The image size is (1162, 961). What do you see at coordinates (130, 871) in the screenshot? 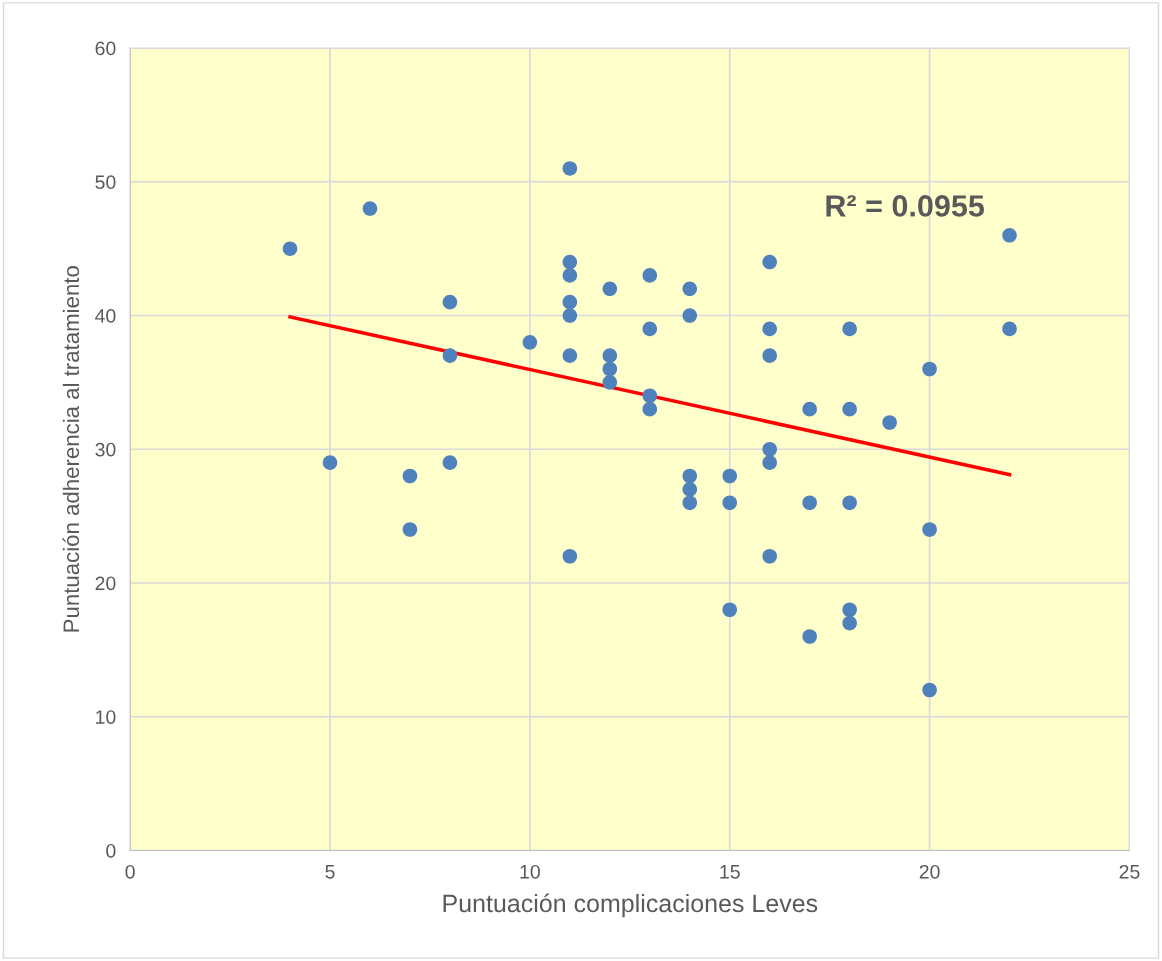
I see `x-tick-label: 0` at bounding box center [130, 871].